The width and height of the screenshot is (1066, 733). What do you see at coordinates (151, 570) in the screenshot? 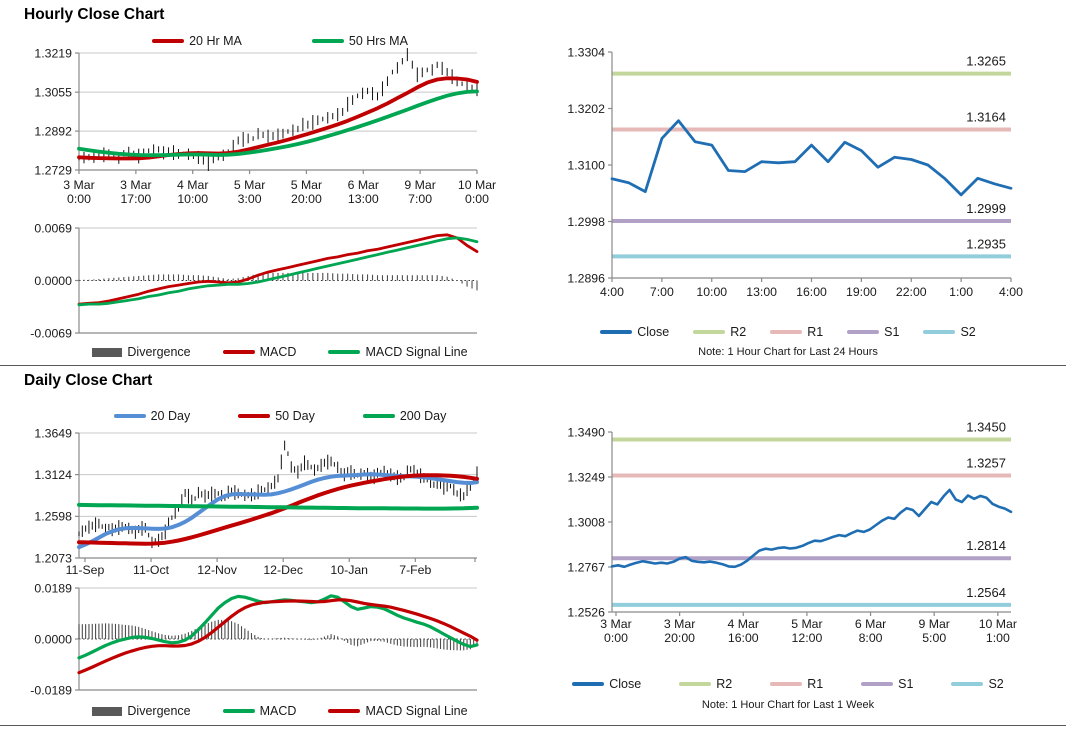
I see `x-tick-label: 11-Oct` at bounding box center [151, 570].